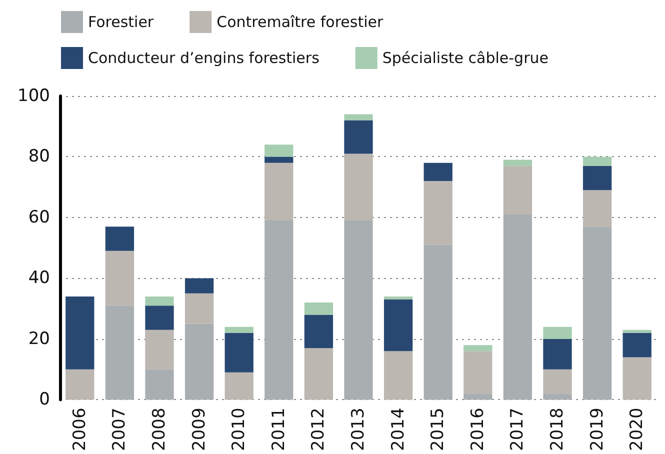  Describe the element at coordinates (518, 429) in the screenshot. I see `x-tick-label: 2017` at that location.